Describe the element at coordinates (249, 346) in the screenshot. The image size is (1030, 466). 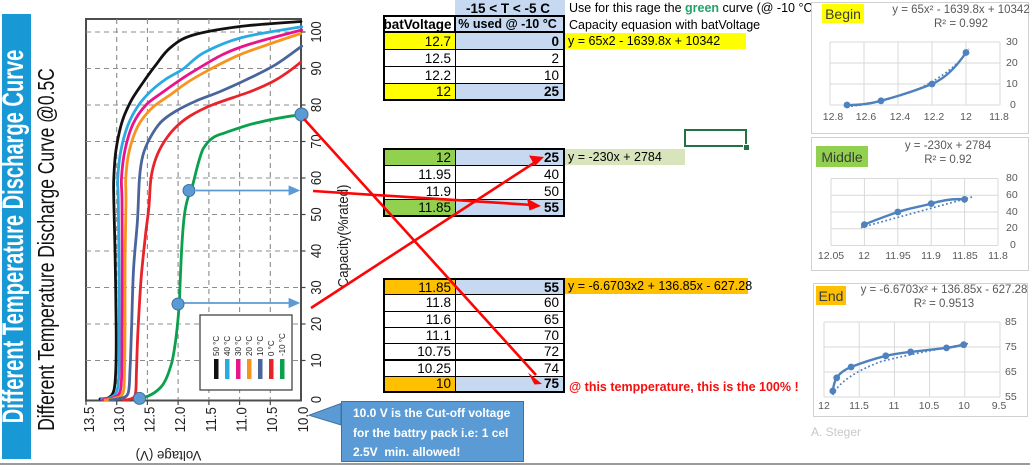
I see `svg-text: 20 °C` at that location.